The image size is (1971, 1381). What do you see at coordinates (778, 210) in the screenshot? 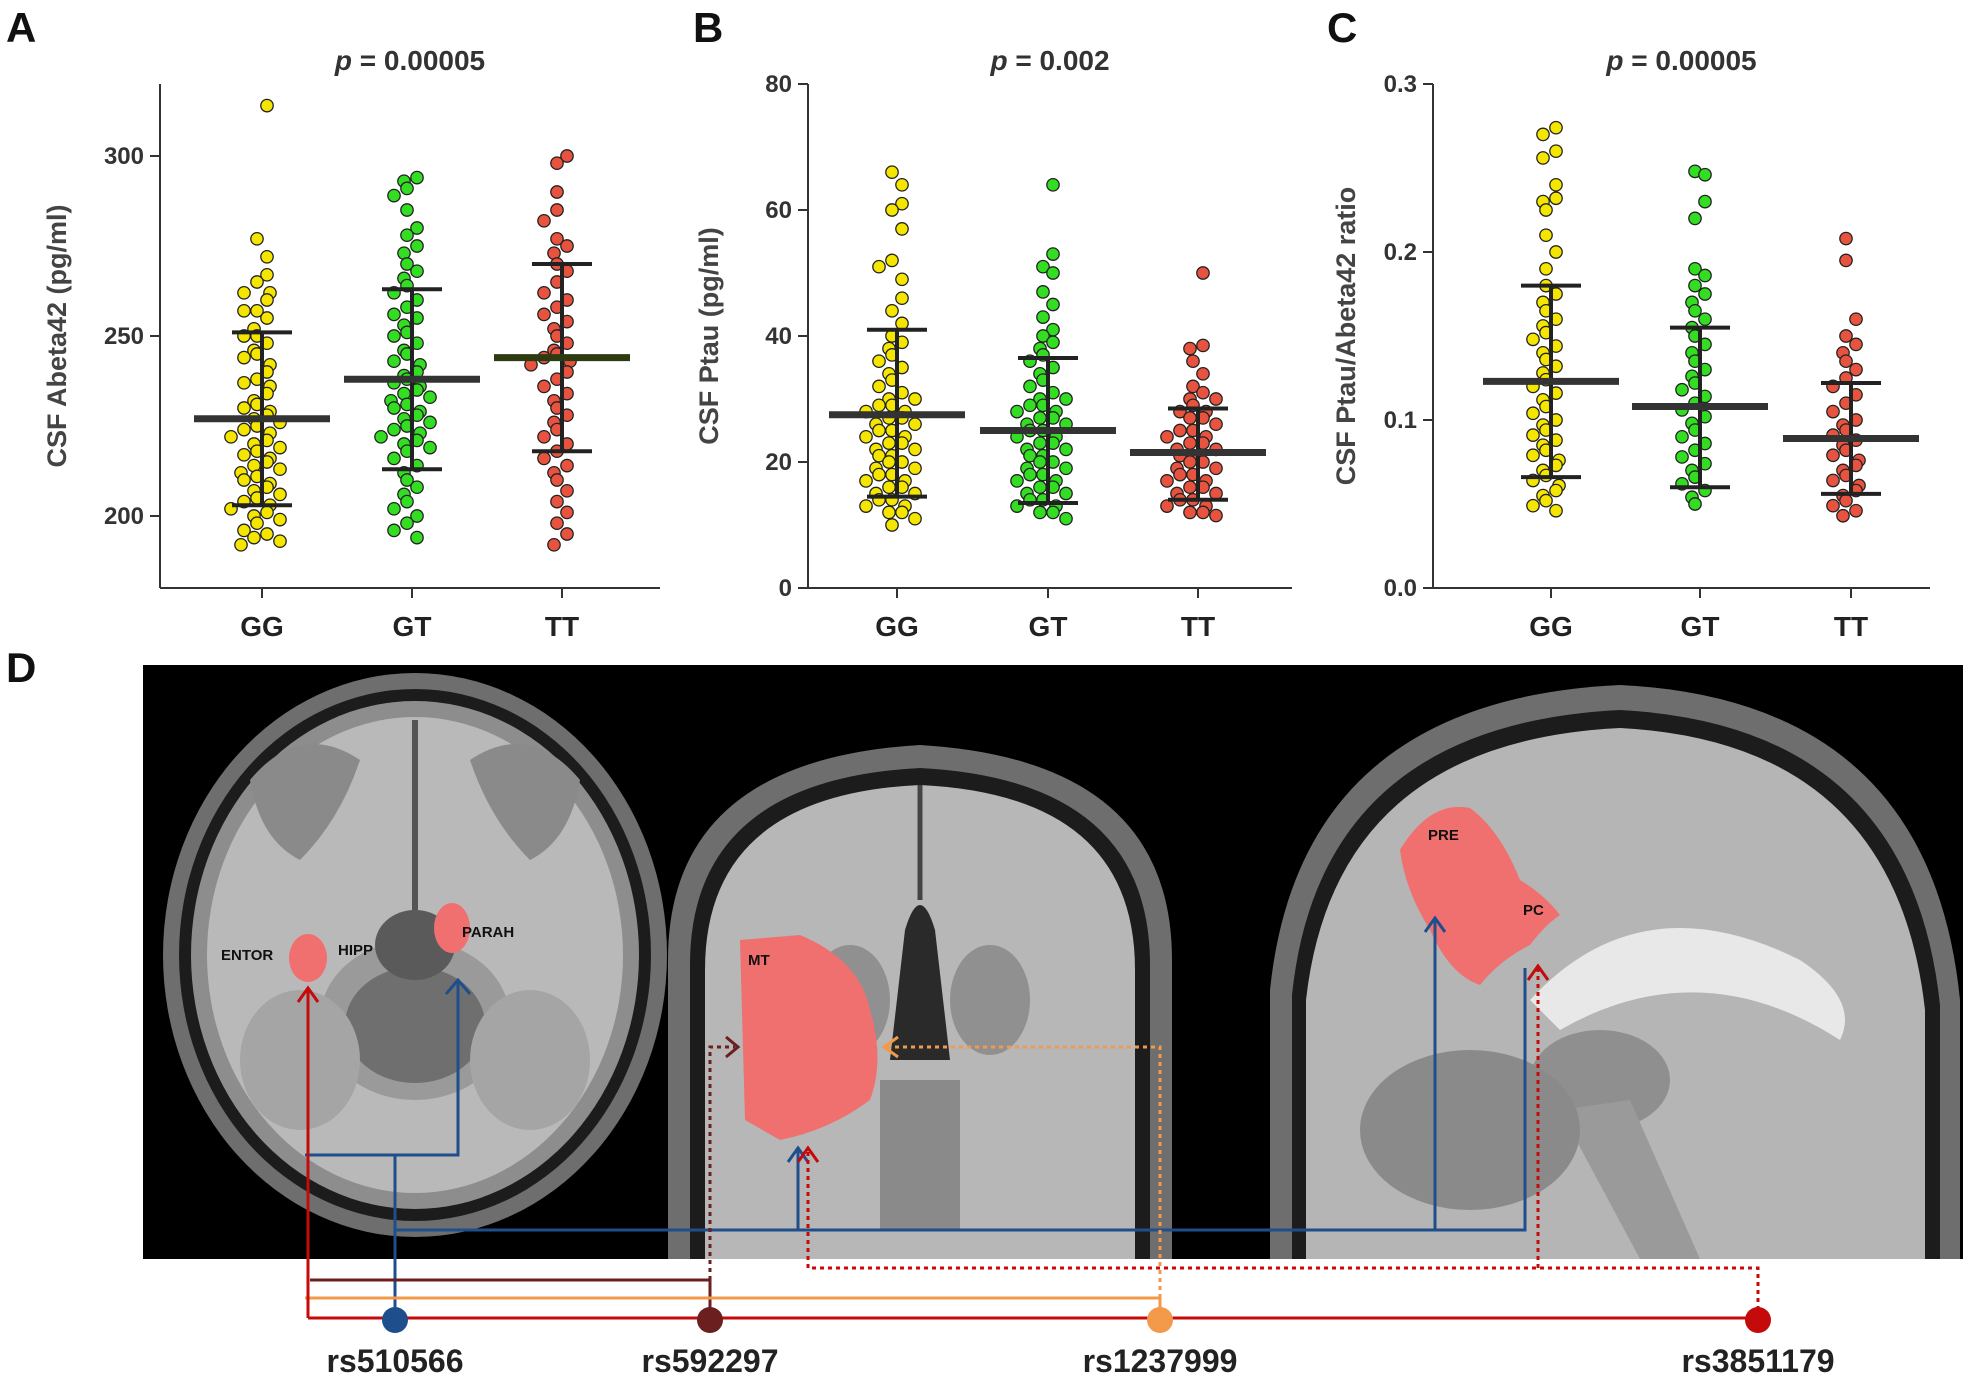
I see `y-tick-label: 60` at bounding box center [778, 210].